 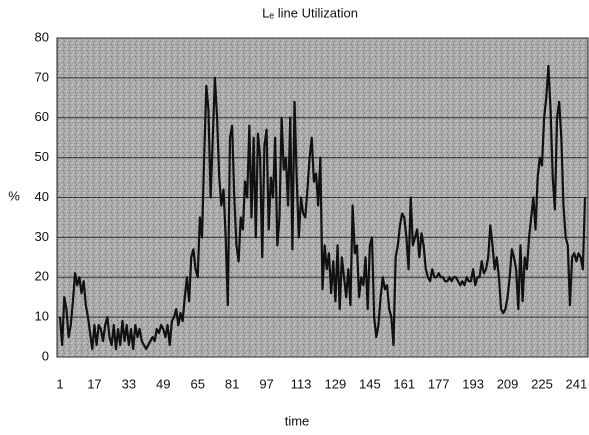 I want to click on y-axis-label: %, so click(x=14, y=195).